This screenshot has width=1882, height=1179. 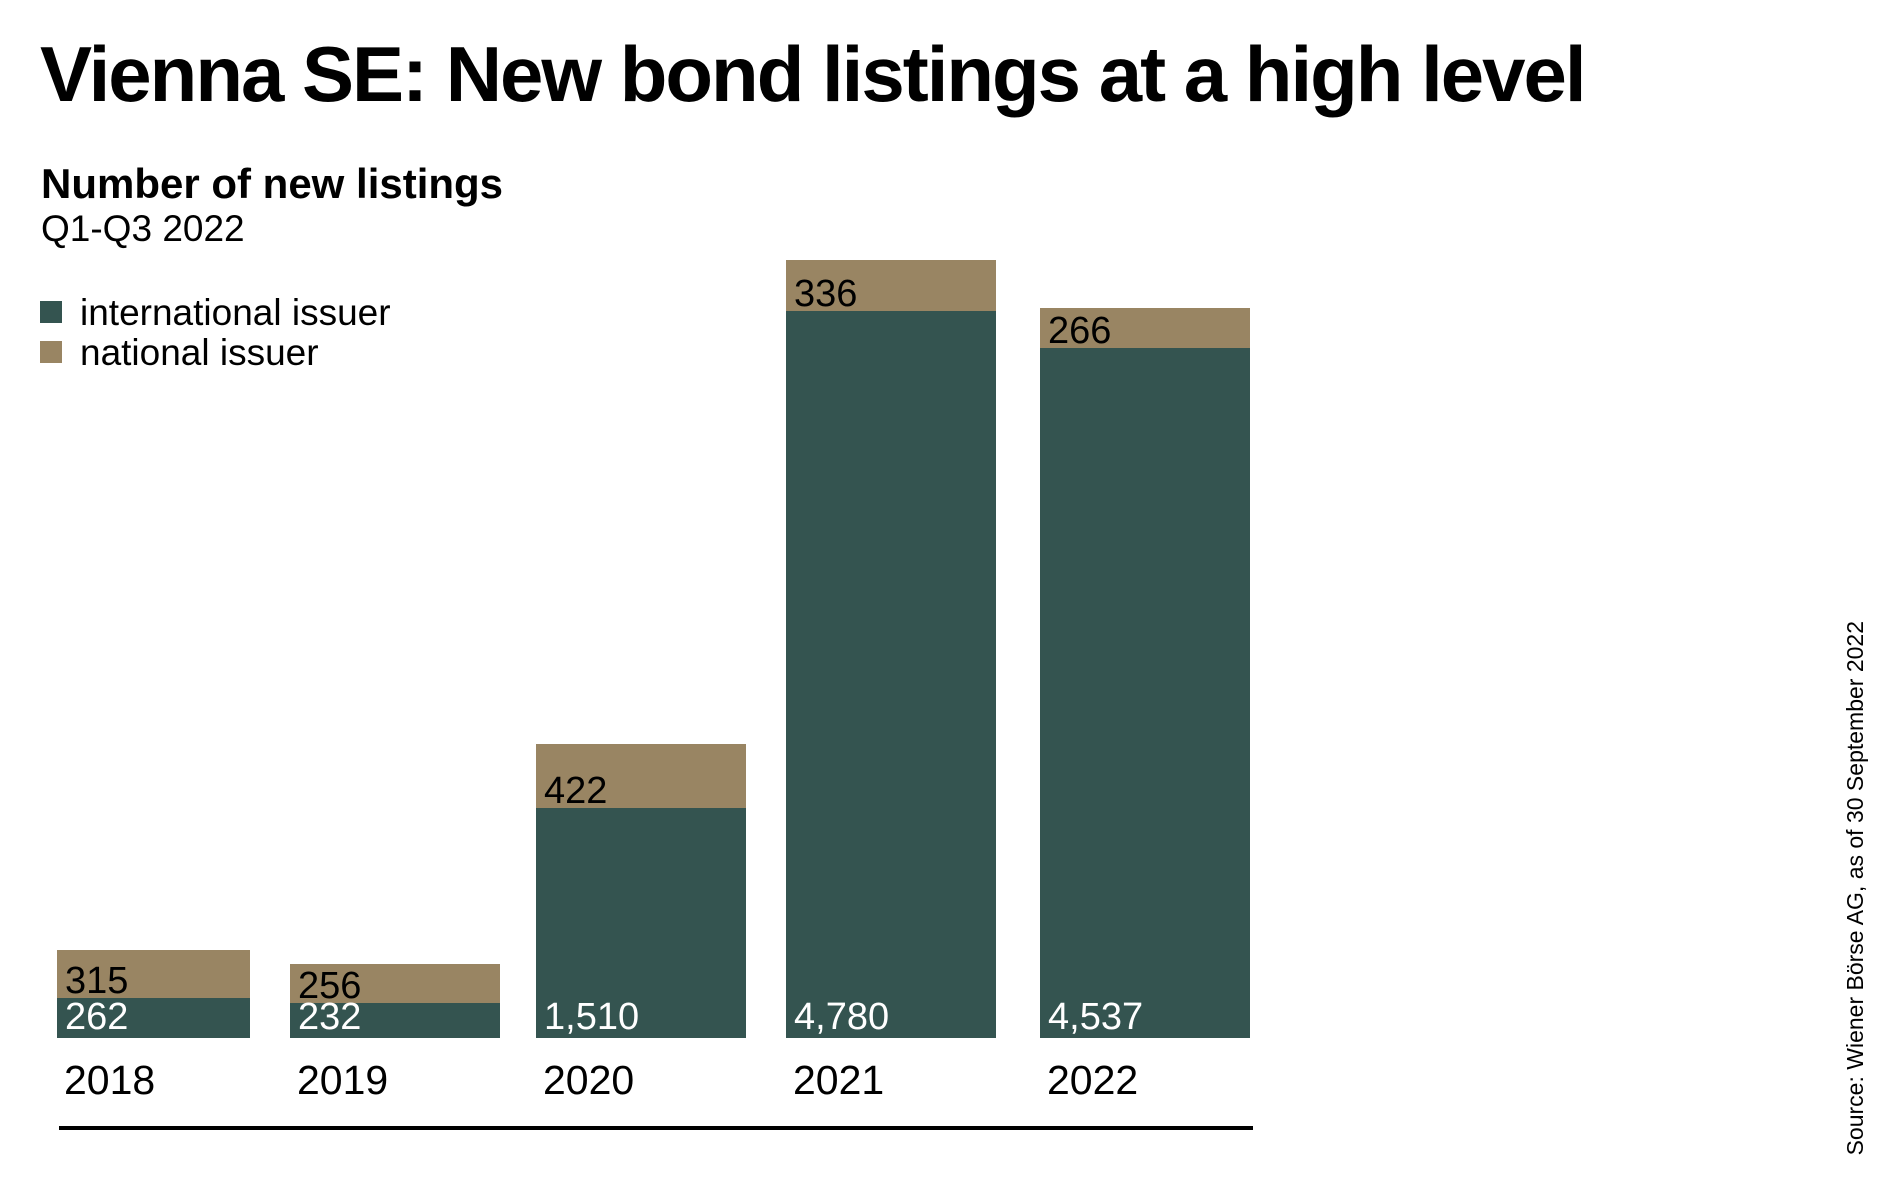 What do you see at coordinates (576, 791) in the screenshot?
I see `value-label-national-2020: 422` at bounding box center [576, 791].